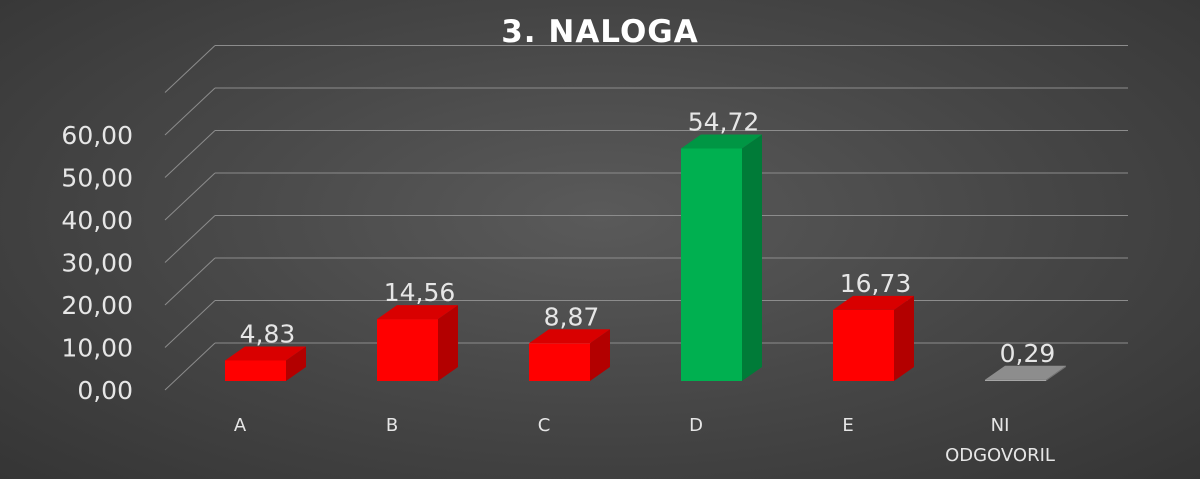  Describe the element at coordinates (1028, 353) in the screenshot. I see `data-label: 0,29` at that location.